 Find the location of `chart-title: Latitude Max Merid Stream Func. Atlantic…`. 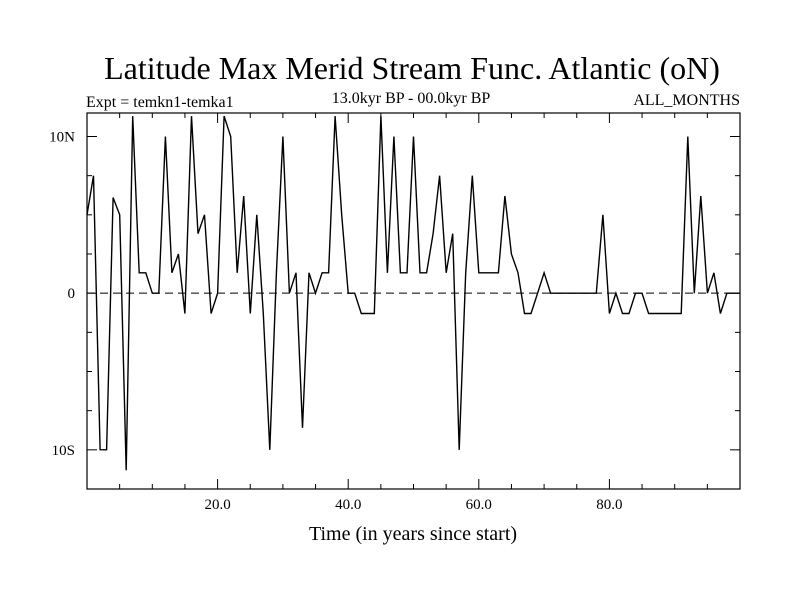

chart-title: Latitude Max Merid Stream Func. Atlantic… is located at coordinates (412, 68).